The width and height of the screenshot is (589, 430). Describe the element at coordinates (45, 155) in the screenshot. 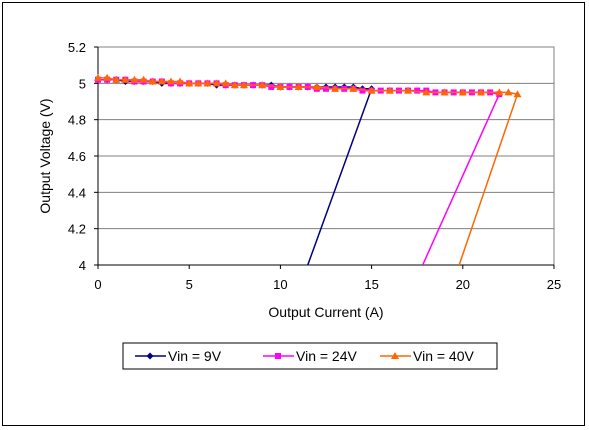

I see `y-axis-title: Output Voltage (V)` at that location.